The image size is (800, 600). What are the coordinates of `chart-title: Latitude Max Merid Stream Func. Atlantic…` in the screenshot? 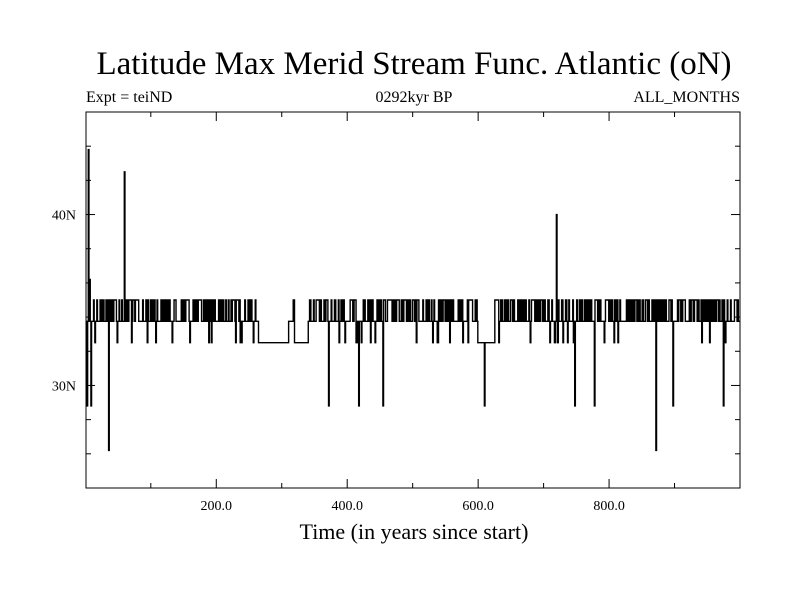 It's located at (414, 64).